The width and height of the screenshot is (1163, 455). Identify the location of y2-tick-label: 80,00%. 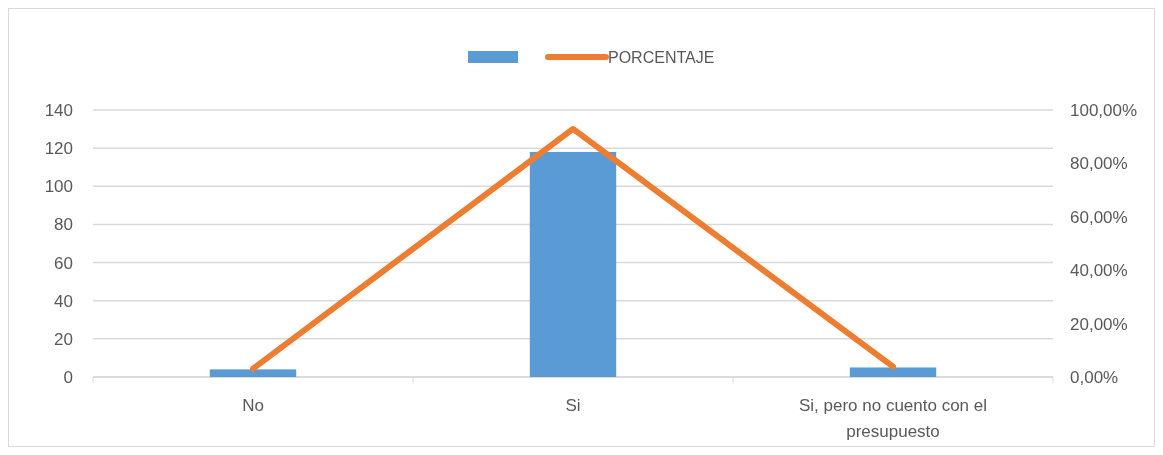
(1099, 164).